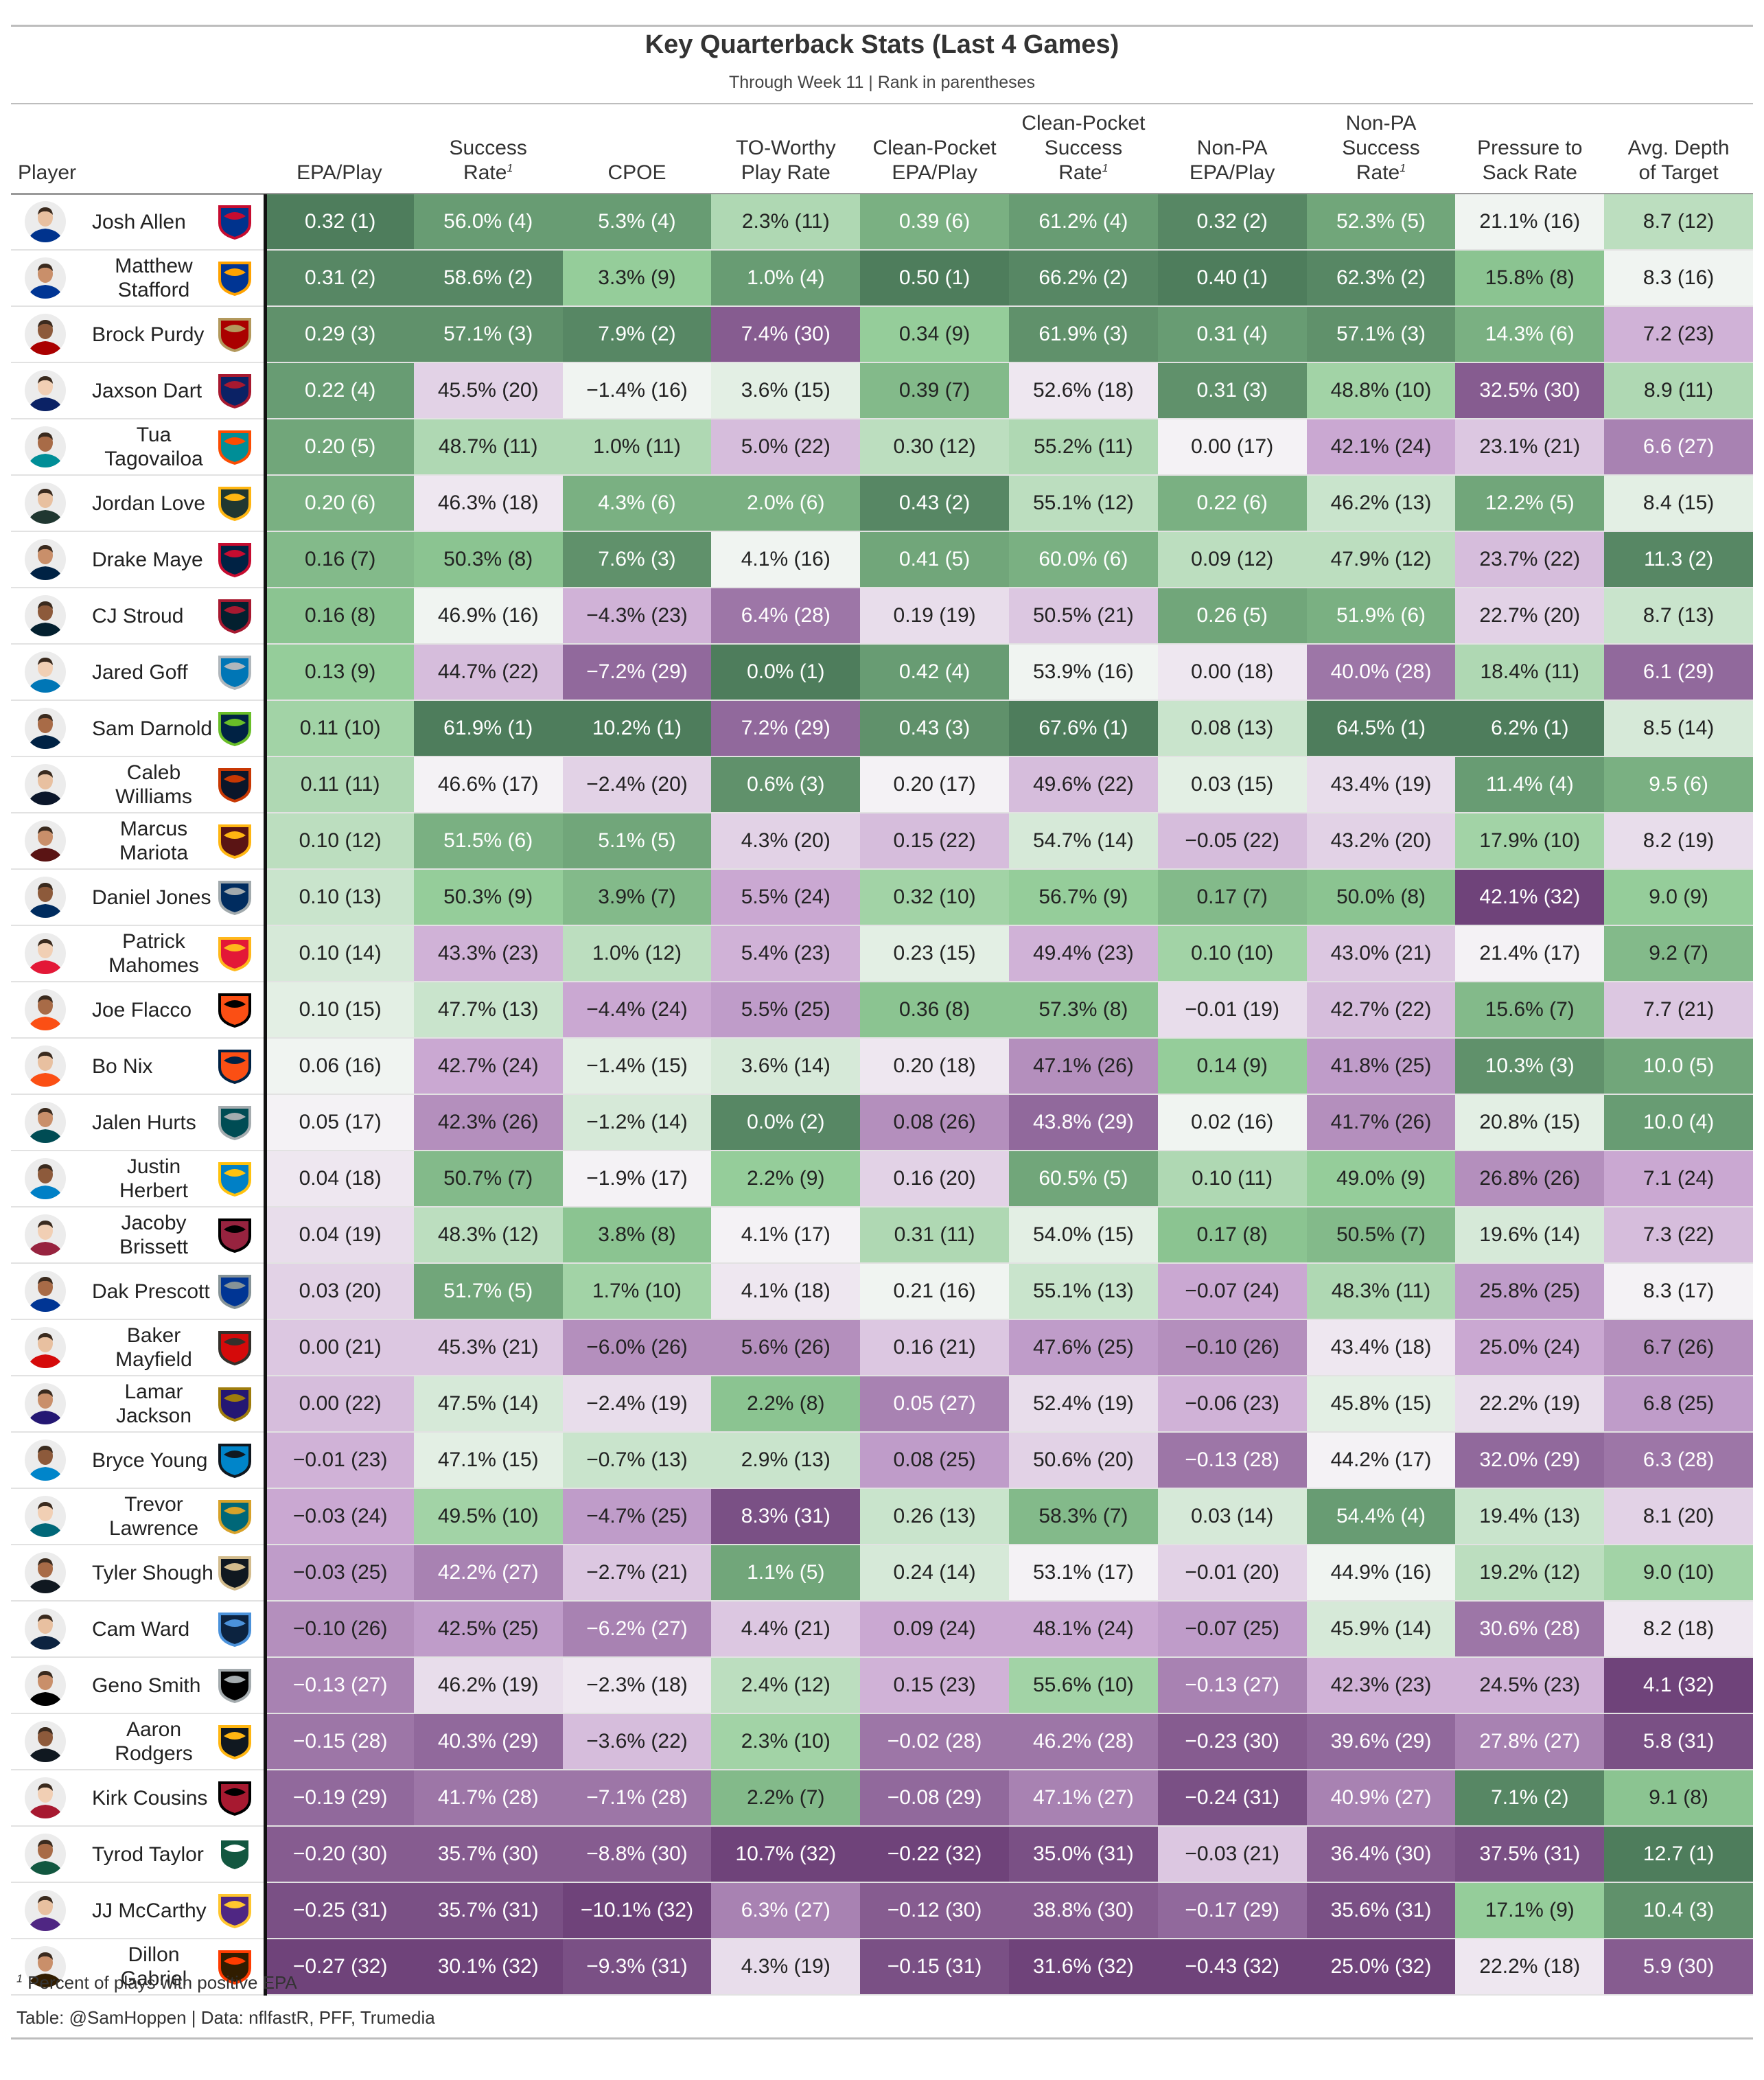 This screenshot has height=2080, width=1764. What do you see at coordinates (488, 559) in the screenshot?
I see `cell-sr: 50.3% (8)` at bounding box center [488, 559].